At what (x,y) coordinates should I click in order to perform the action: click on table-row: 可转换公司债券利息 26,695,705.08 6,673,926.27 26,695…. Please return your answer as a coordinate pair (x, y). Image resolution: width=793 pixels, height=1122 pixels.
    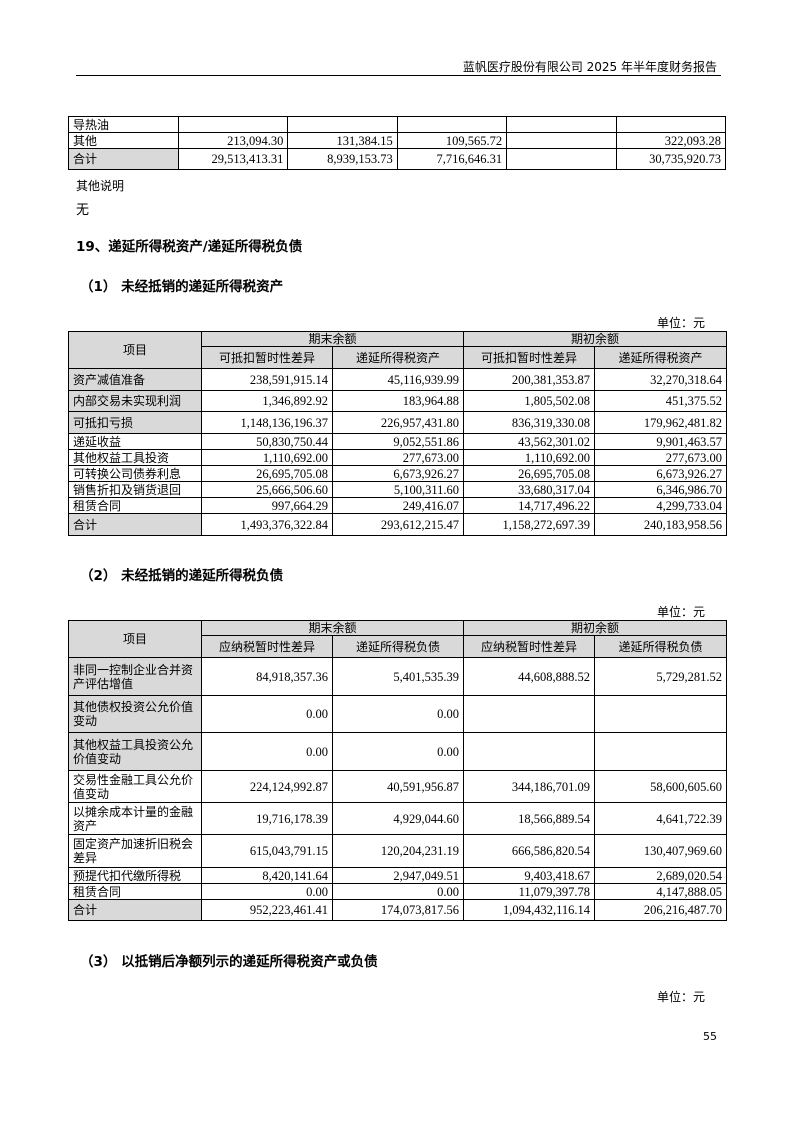
    Looking at the image, I should click on (398, 473).